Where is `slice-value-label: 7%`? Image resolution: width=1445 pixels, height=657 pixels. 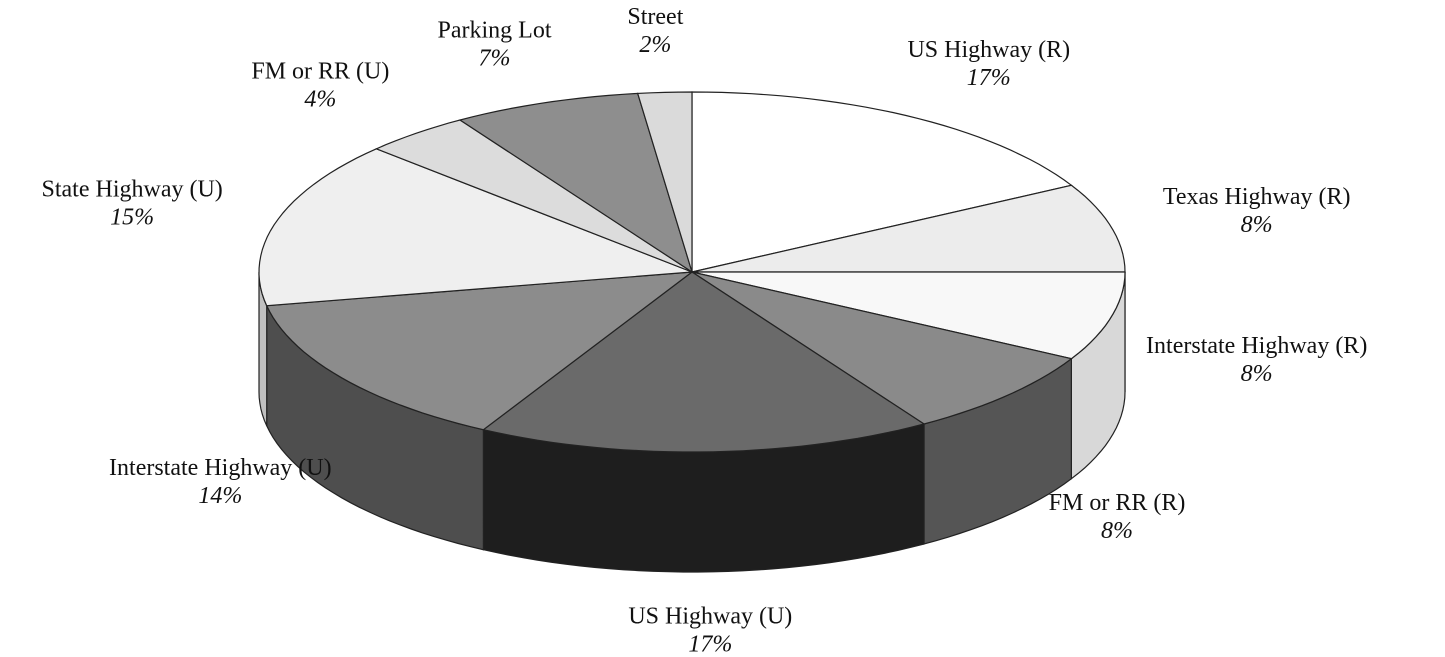 slice-value-label: 7% is located at coordinates (495, 59).